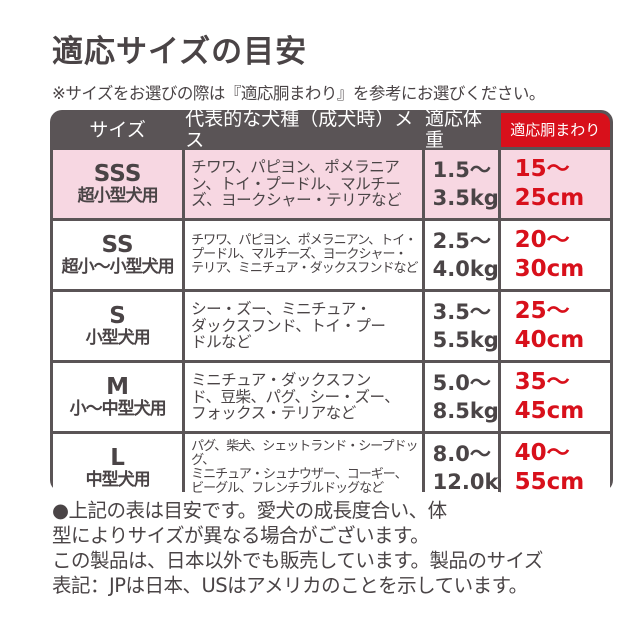  What do you see at coordinates (461, 184) in the screenshot?
I see `weight-cell: 1.5〜 3.5kg` at bounding box center [461, 184].